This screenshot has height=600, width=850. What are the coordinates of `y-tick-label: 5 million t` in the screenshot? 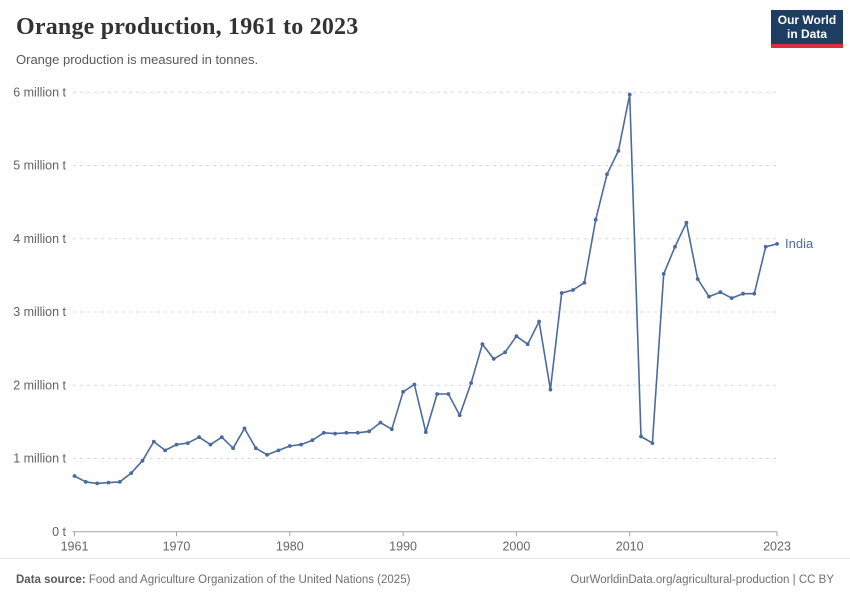 It's located at (39, 166).